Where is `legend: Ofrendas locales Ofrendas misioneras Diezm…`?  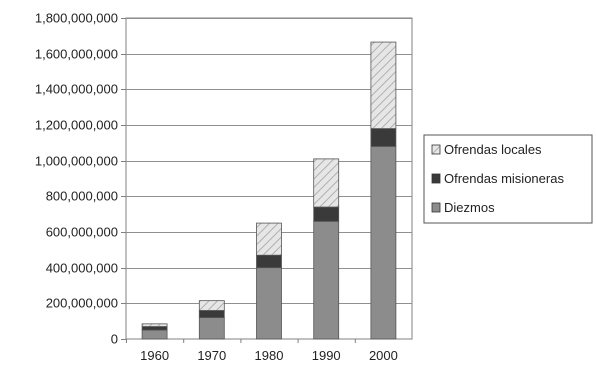 legend: Ofrendas locales Ofrendas misioneras Diezm… is located at coordinates (508, 179).